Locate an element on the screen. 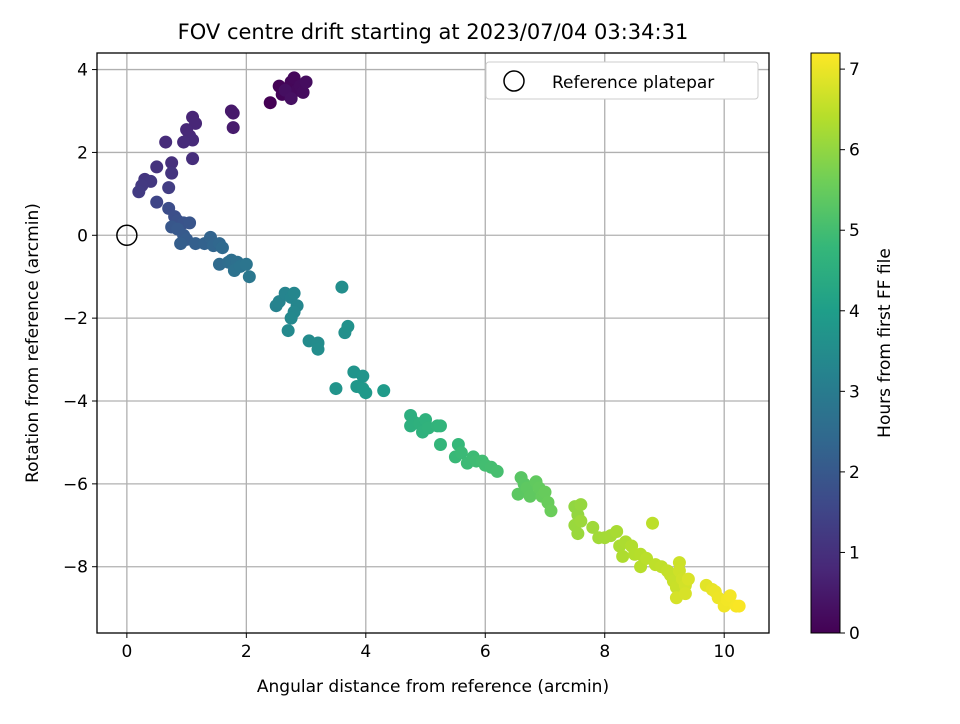 This screenshot has width=960, height=724. y-axis-ticks: −8 −6 −4 −2 0 2 4 is located at coordinates (80, 319).